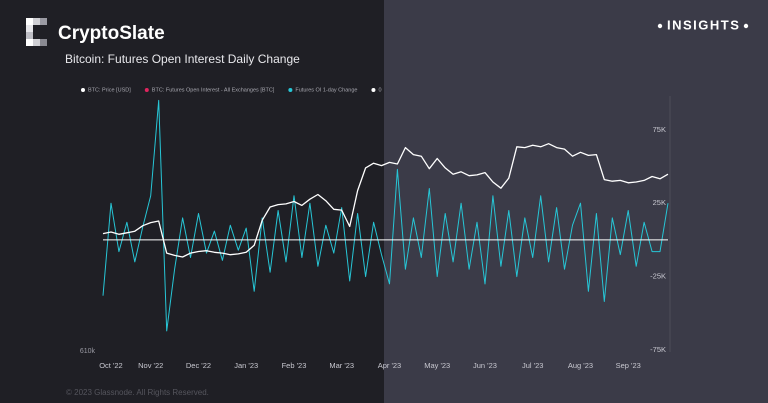 The width and height of the screenshot is (768, 403). What do you see at coordinates (137, 392) in the screenshot?
I see `footer: © 2023 Glassnode. All Rights Reserved.` at bounding box center [137, 392].